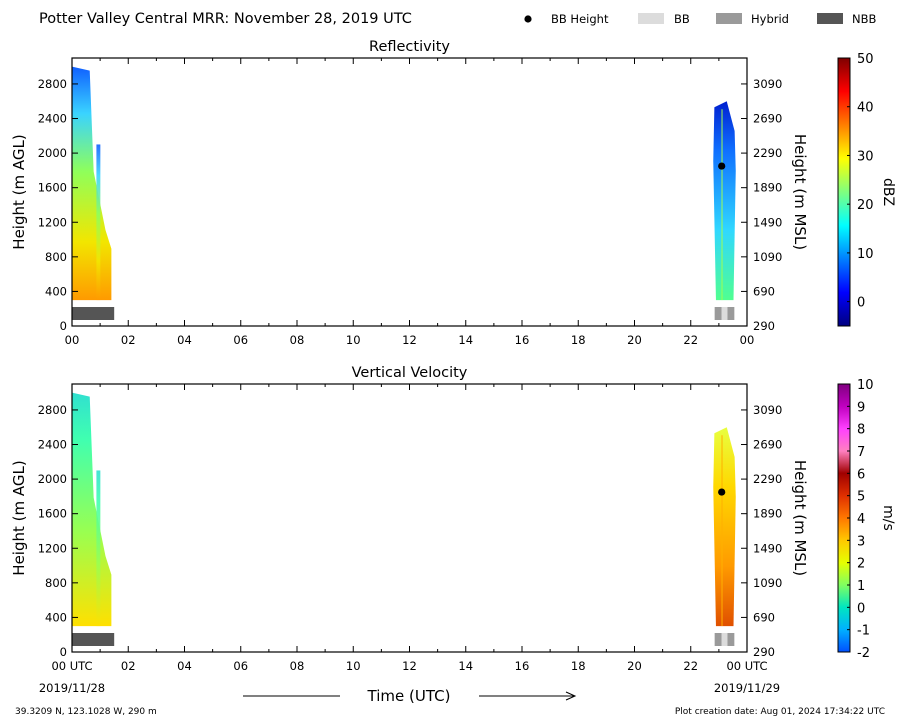  Describe the element at coordinates (861, 430) in the screenshot. I see `colorbar-tick-label: 8` at that location.